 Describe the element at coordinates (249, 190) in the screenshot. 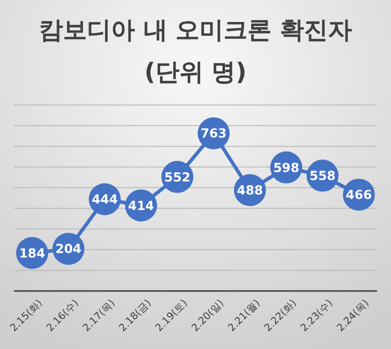

I see `data-label: 488` at that location.